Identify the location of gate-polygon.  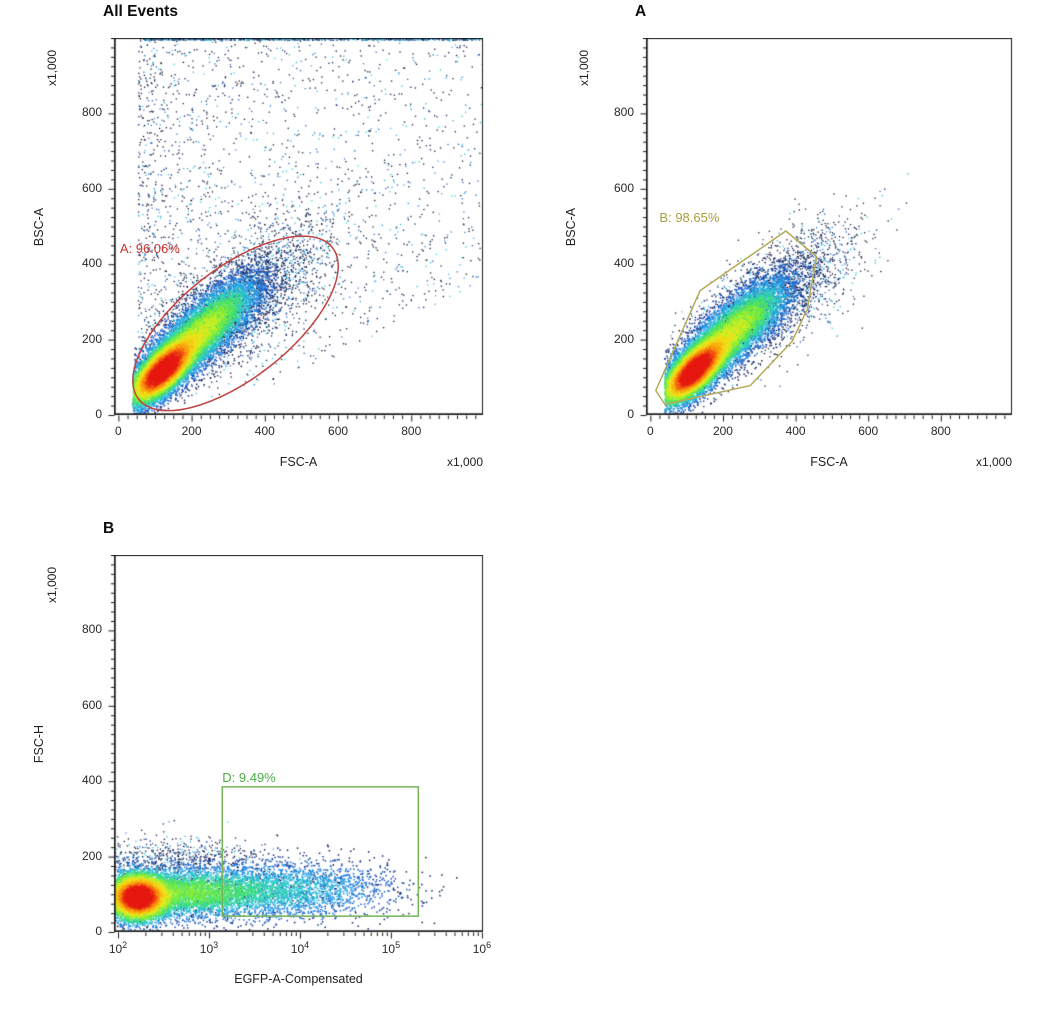
(736, 318).